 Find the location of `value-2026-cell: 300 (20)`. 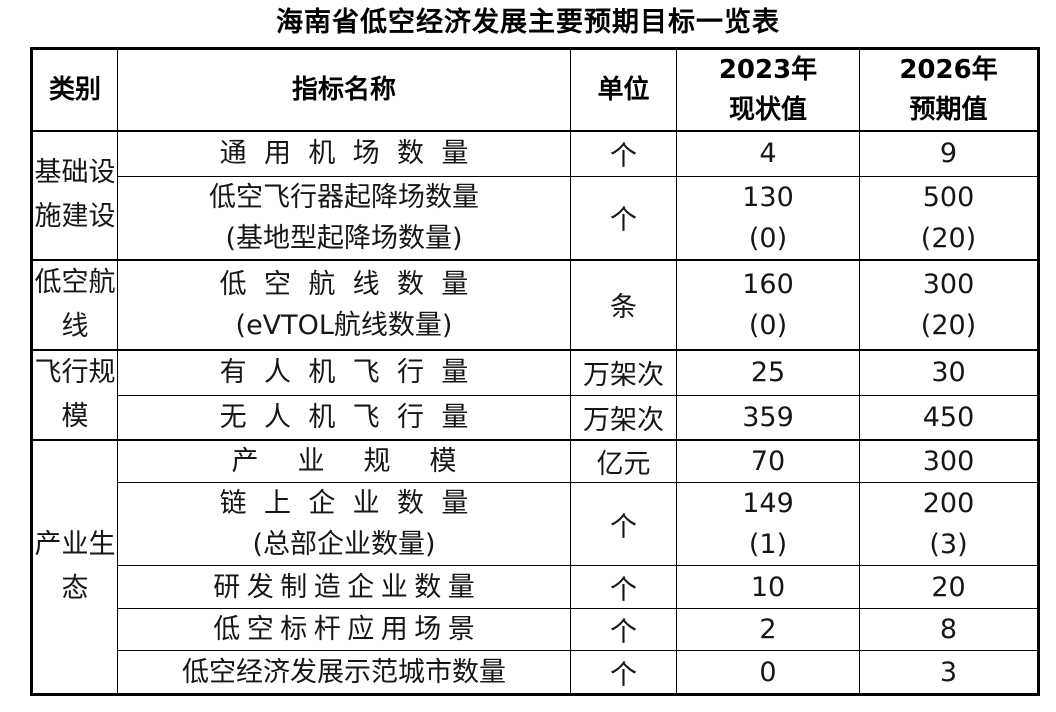

value-2026-cell: 300 (20) is located at coordinates (949, 304).